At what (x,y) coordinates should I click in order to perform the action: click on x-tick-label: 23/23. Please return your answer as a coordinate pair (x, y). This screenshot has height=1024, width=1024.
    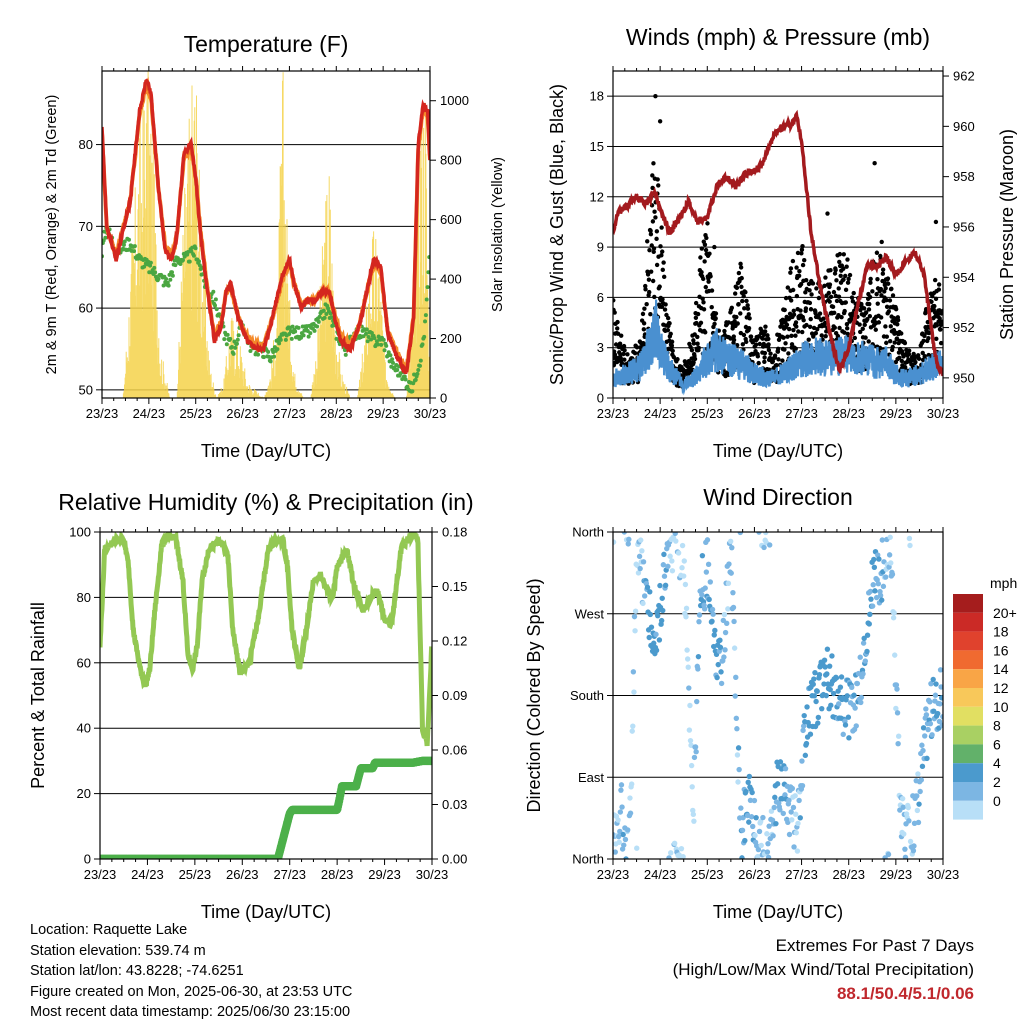
    Looking at the image, I should click on (102, 413).